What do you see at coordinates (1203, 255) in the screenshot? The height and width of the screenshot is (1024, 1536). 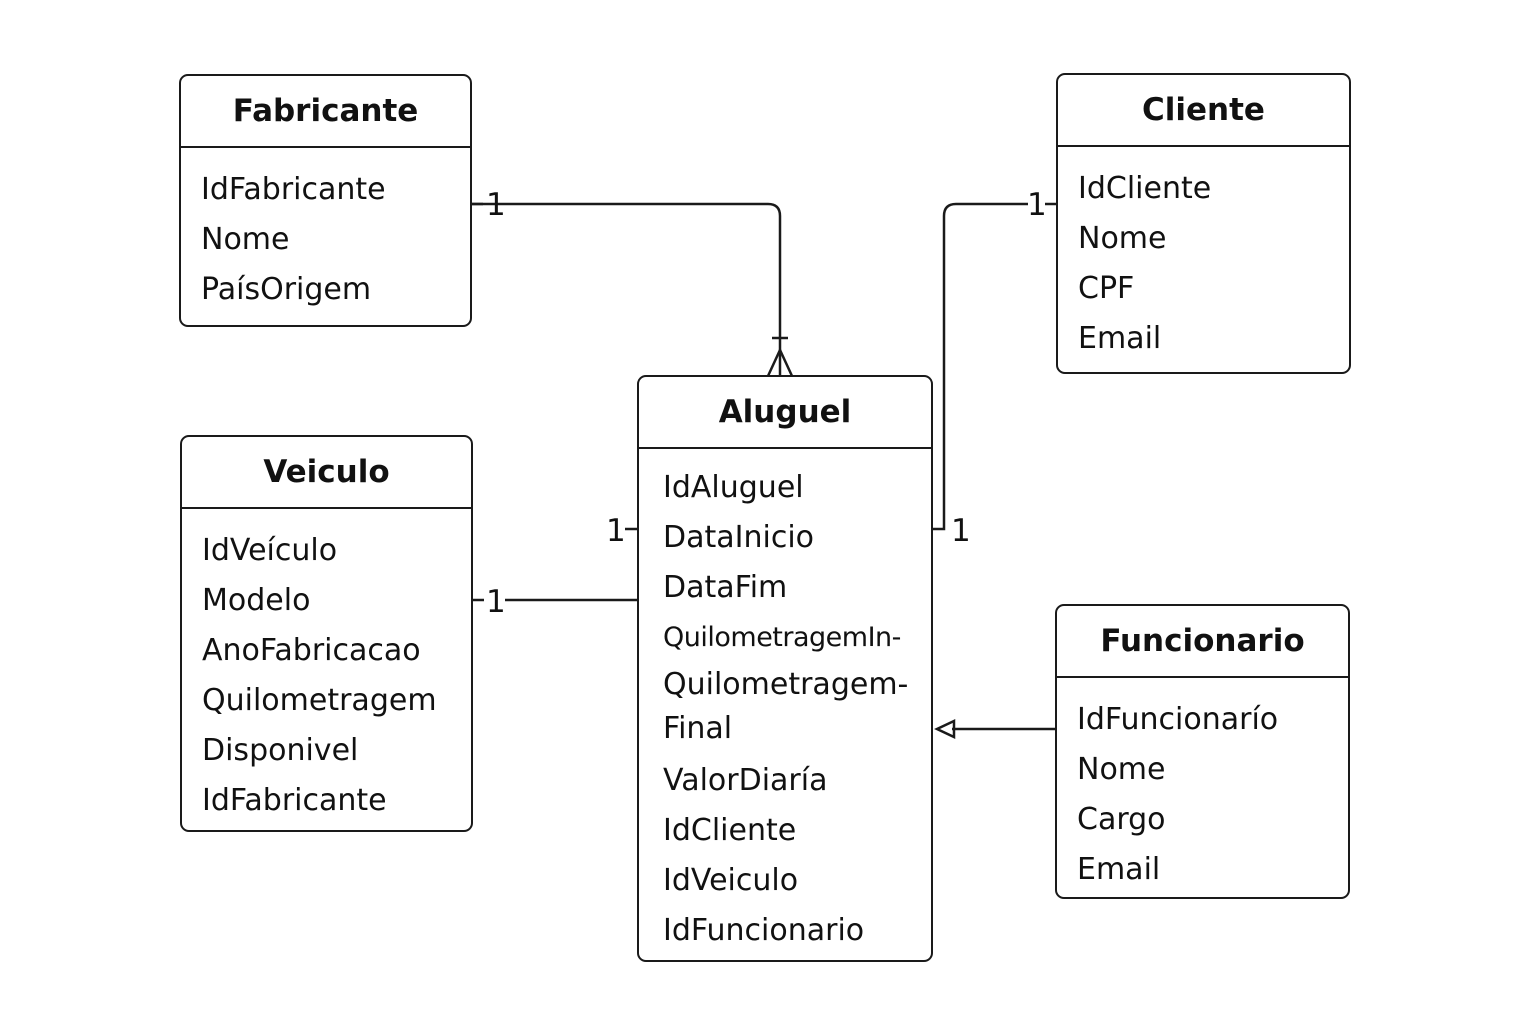 I see `attribute-list: IdCliente Nome CPF Email` at bounding box center [1203, 255].